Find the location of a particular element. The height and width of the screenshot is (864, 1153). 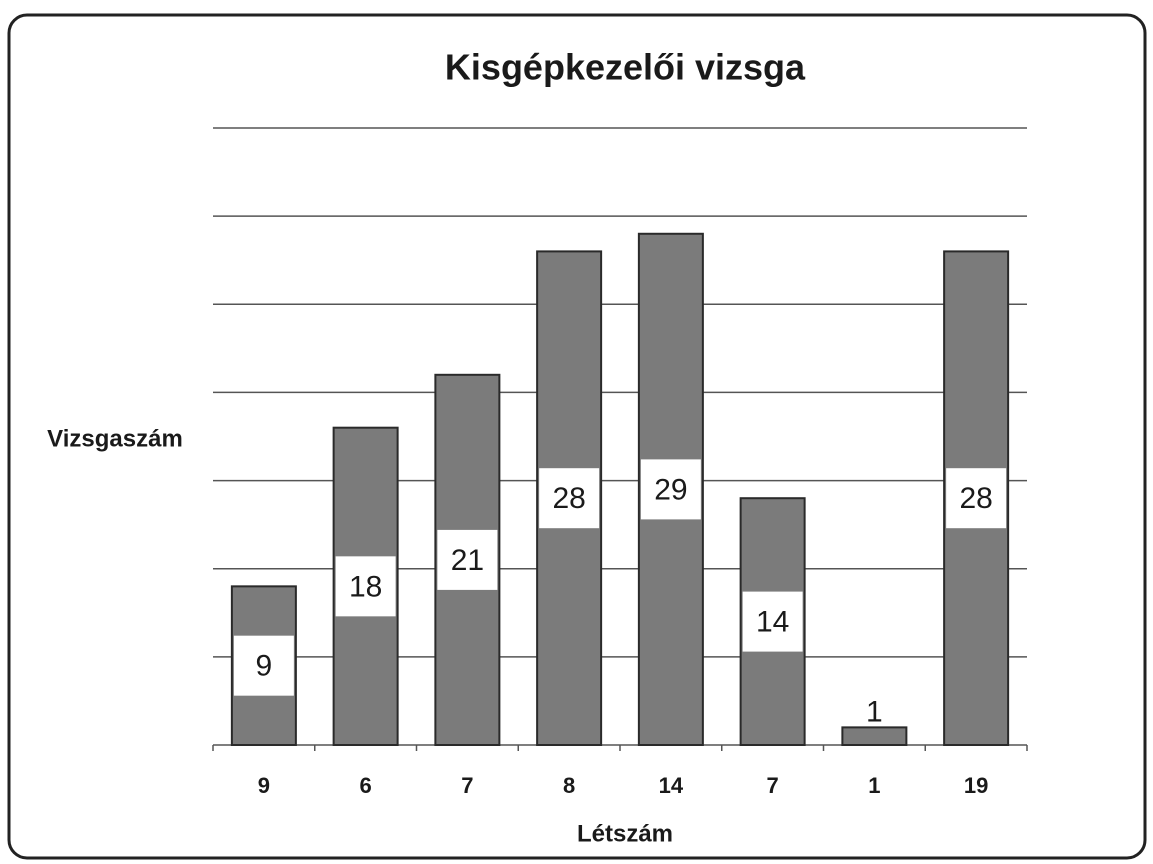

value-label: 29 is located at coordinates (670, 489).